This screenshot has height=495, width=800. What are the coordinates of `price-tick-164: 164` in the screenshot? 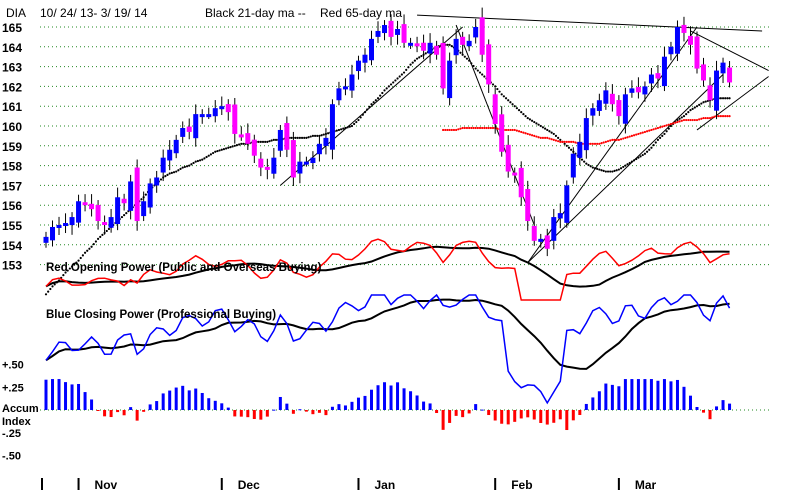 It's located at (12, 48).